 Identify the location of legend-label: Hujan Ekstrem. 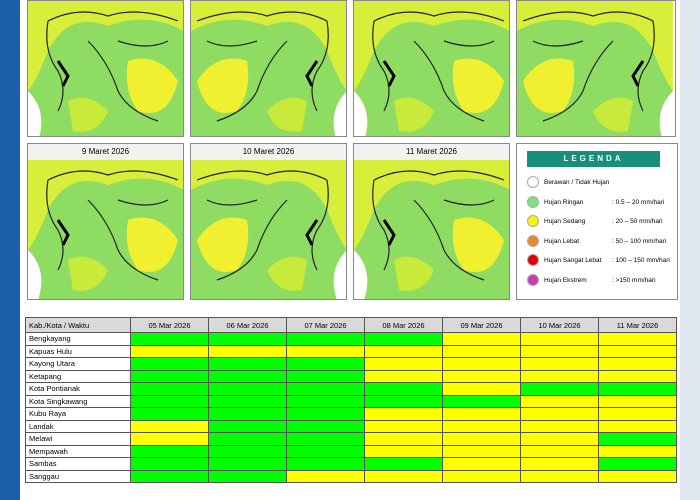
(565, 280).